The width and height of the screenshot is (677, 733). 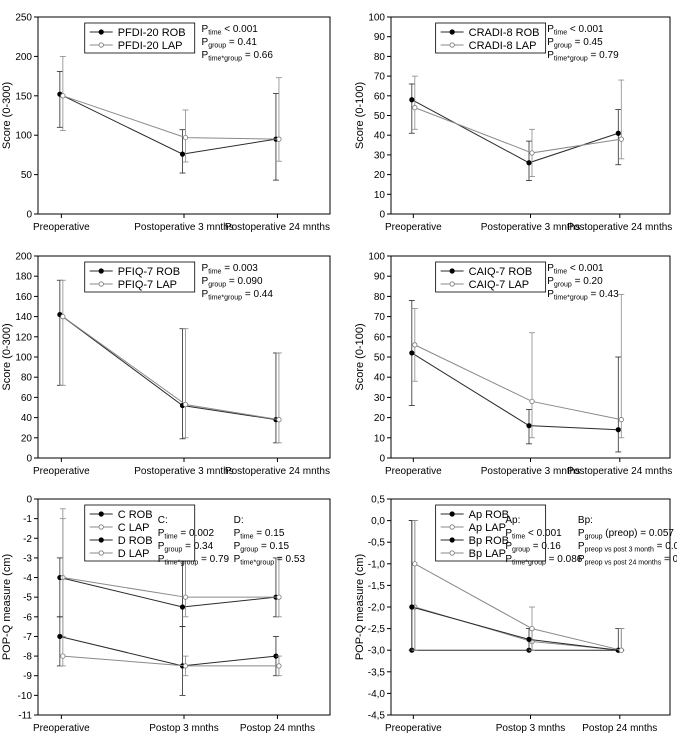 I want to click on y-tick-label: -2,0, so click(x=377, y=608).